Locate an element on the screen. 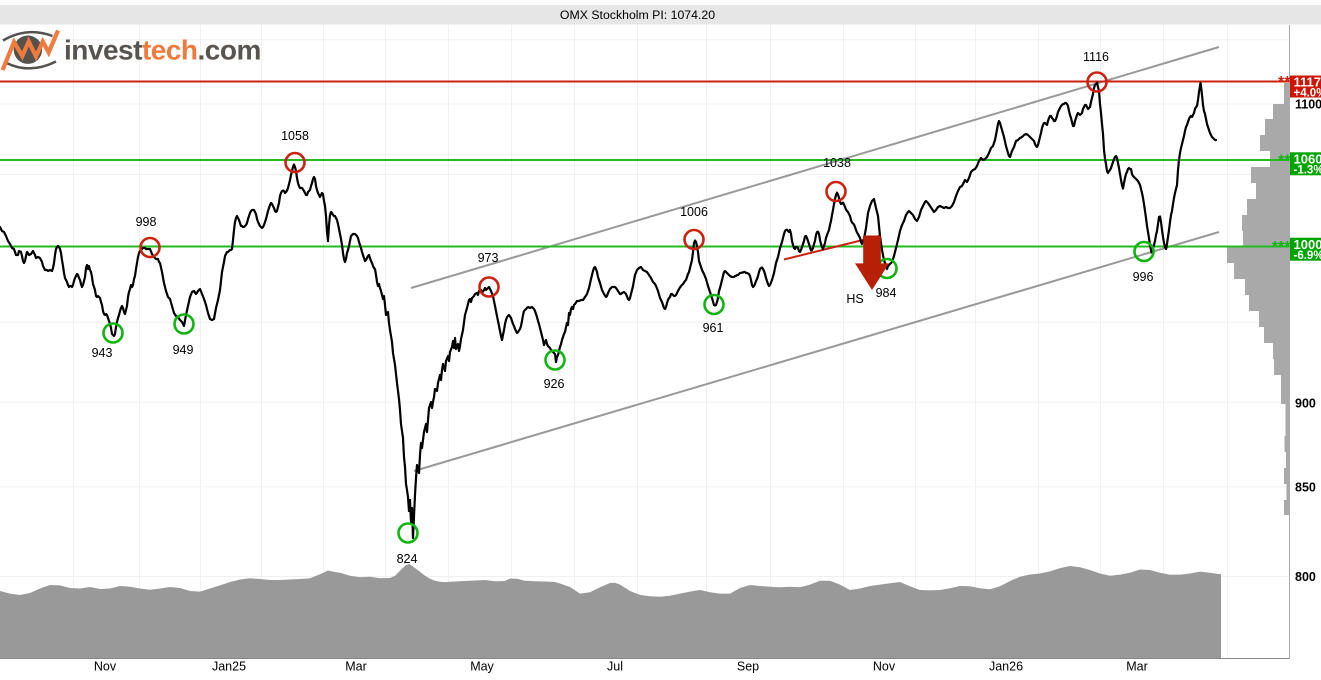  svg-text: 973 is located at coordinates (488, 258).